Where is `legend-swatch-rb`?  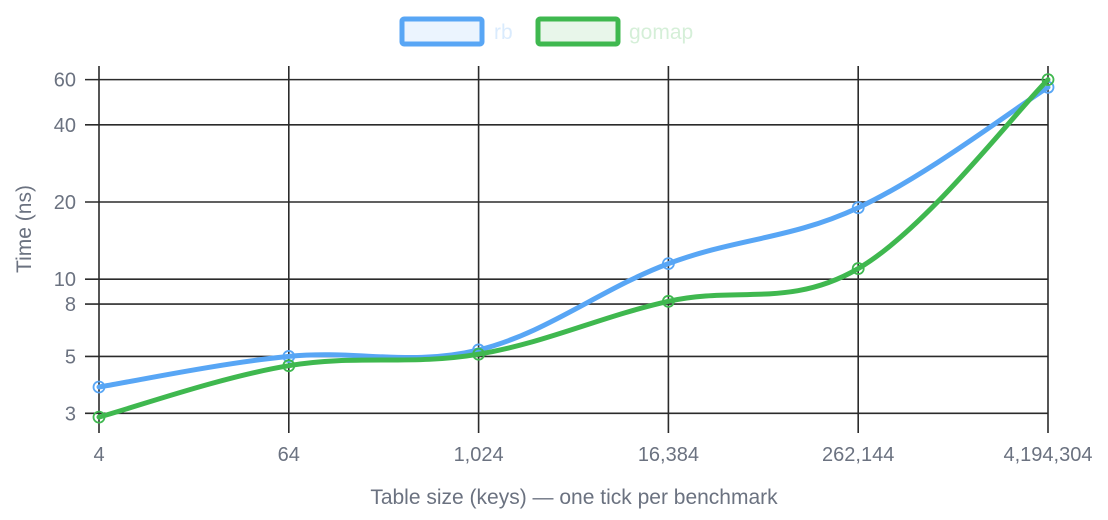 legend-swatch-rb is located at coordinates (442, 31).